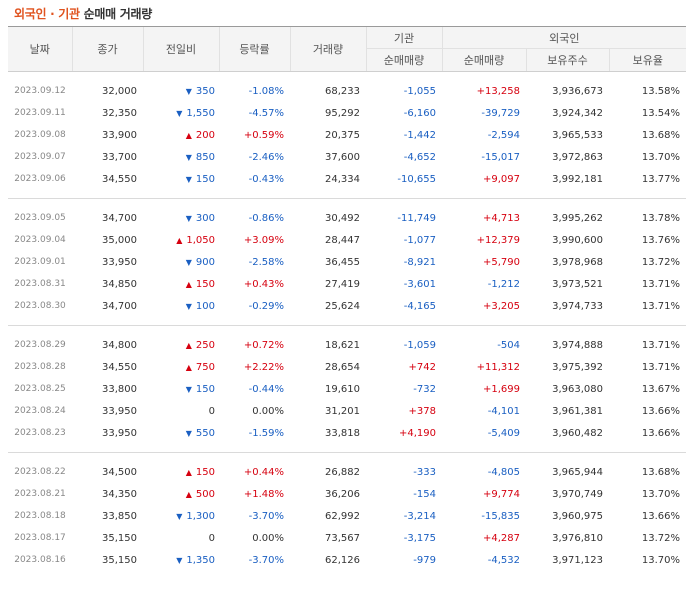  I want to click on row-holdings: 3,971,123, so click(577, 560).